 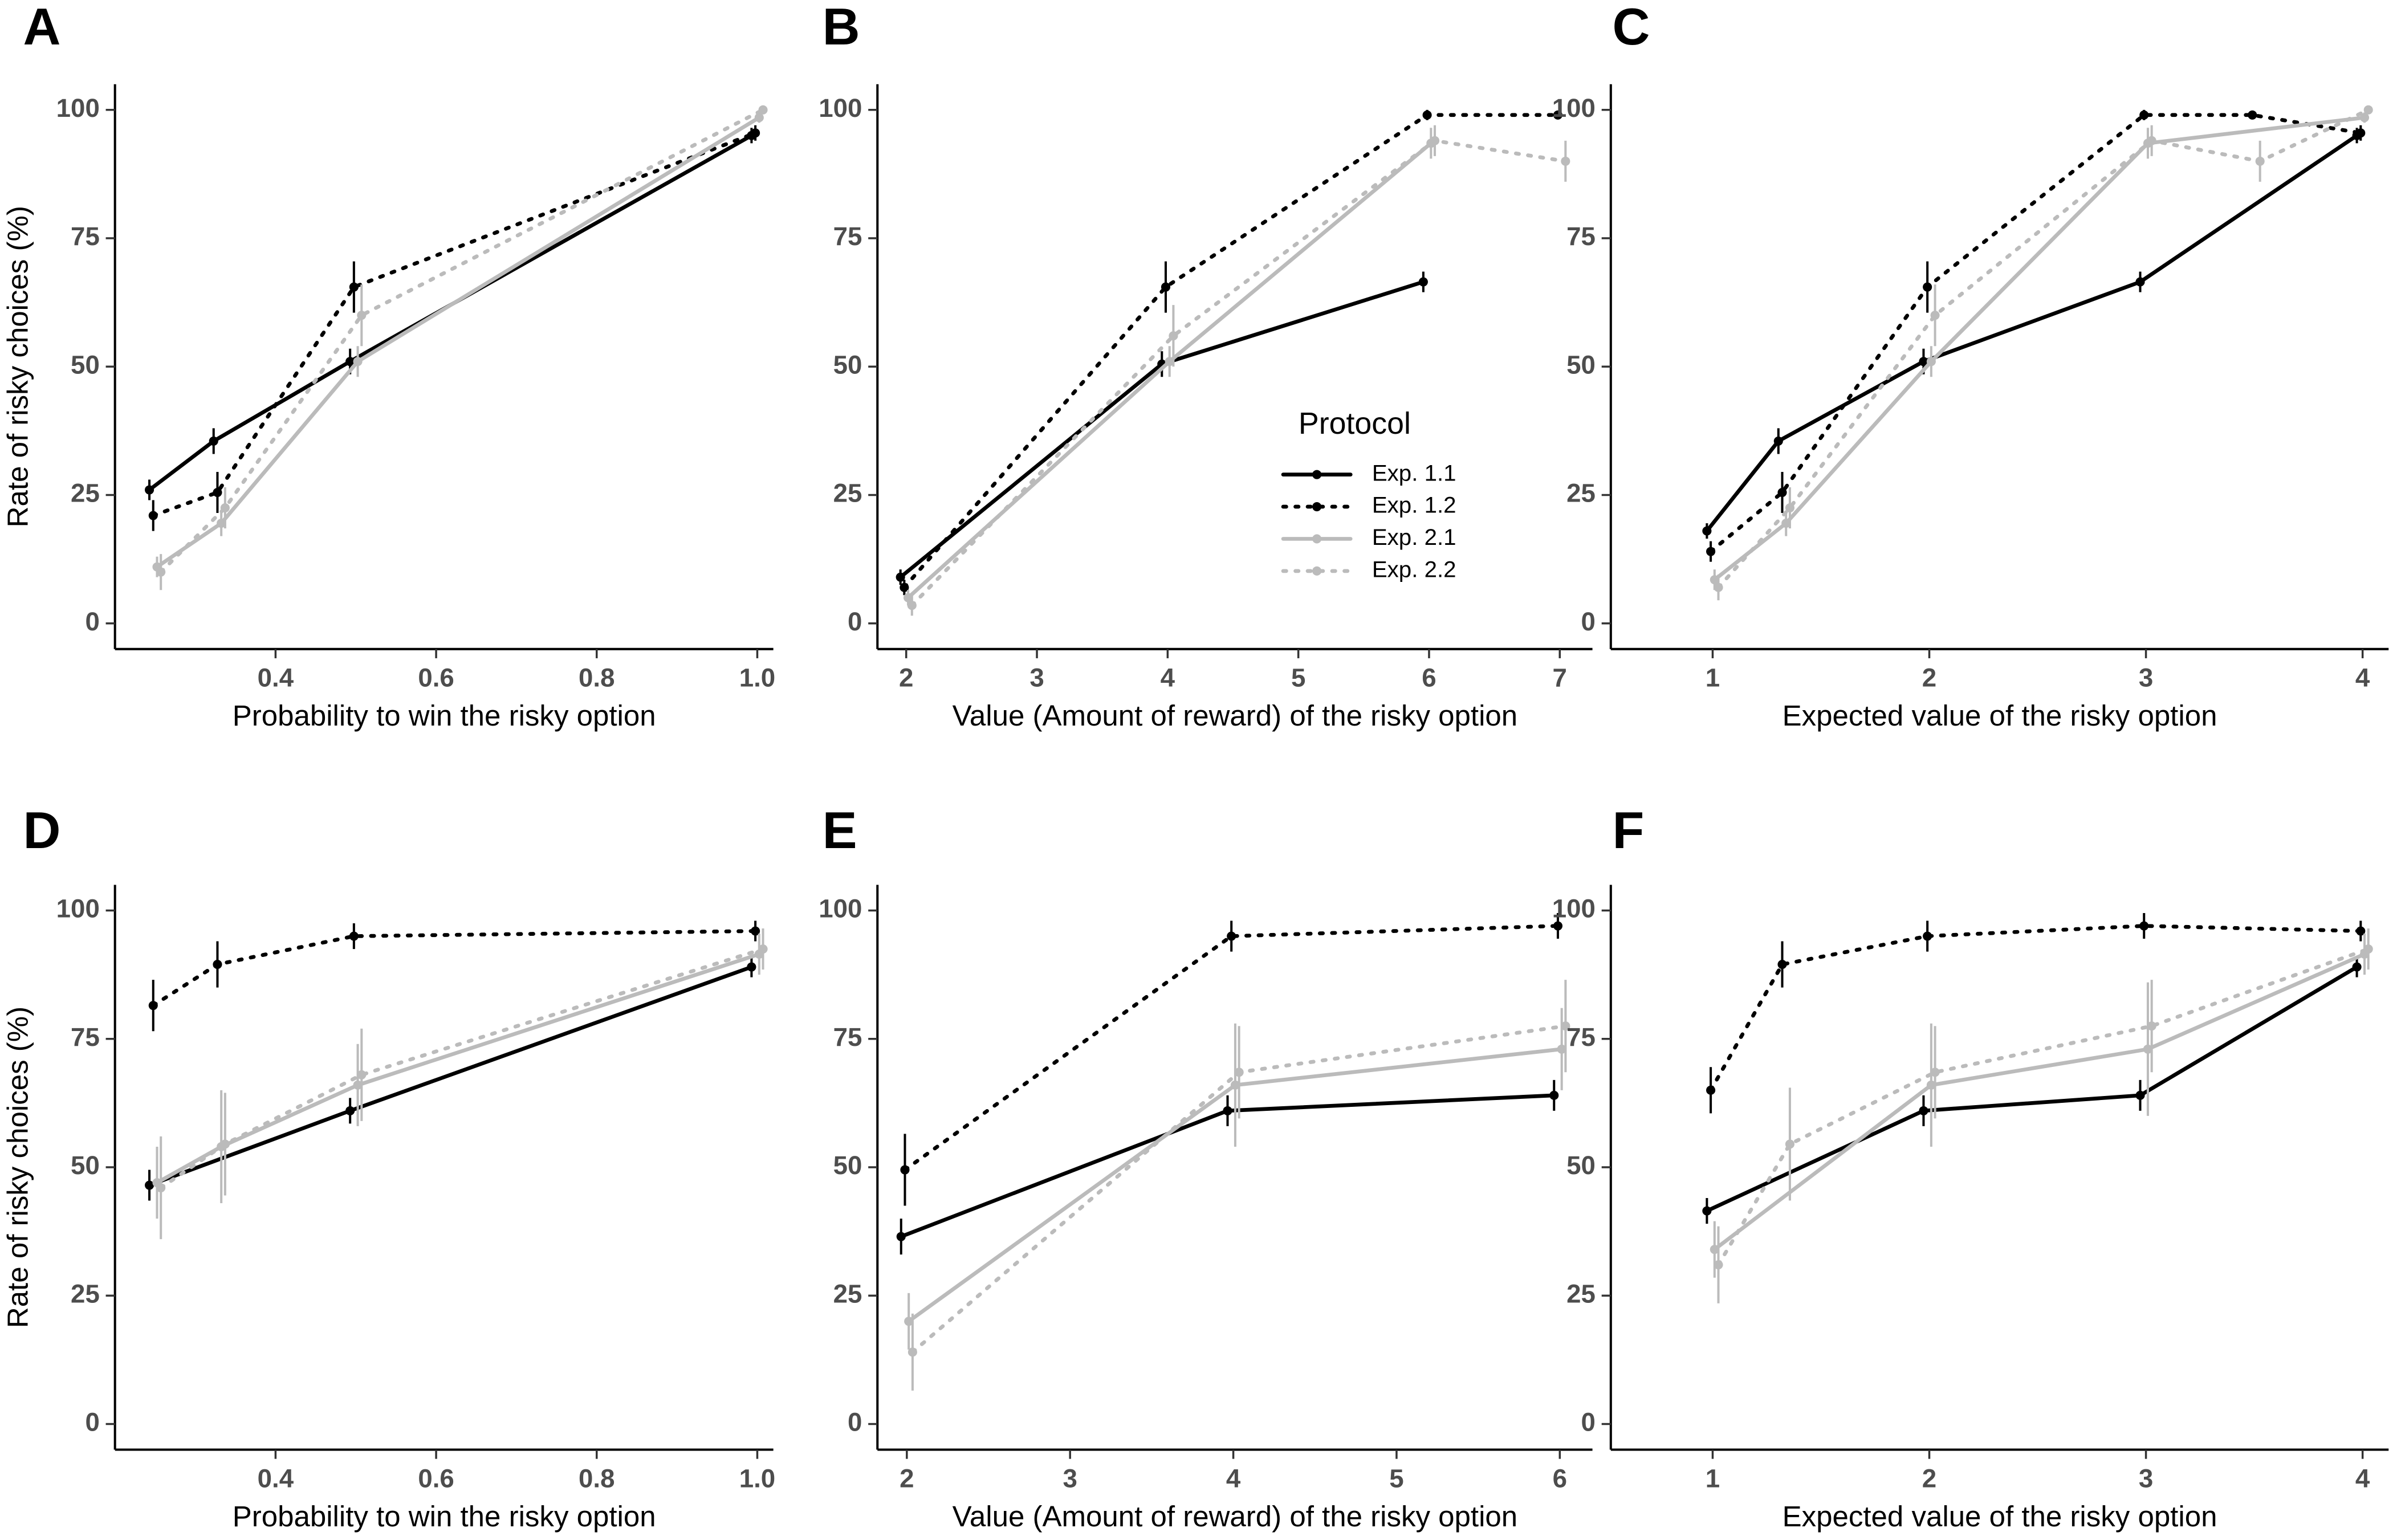 I want to click on panel-label: D, so click(x=42, y=830).